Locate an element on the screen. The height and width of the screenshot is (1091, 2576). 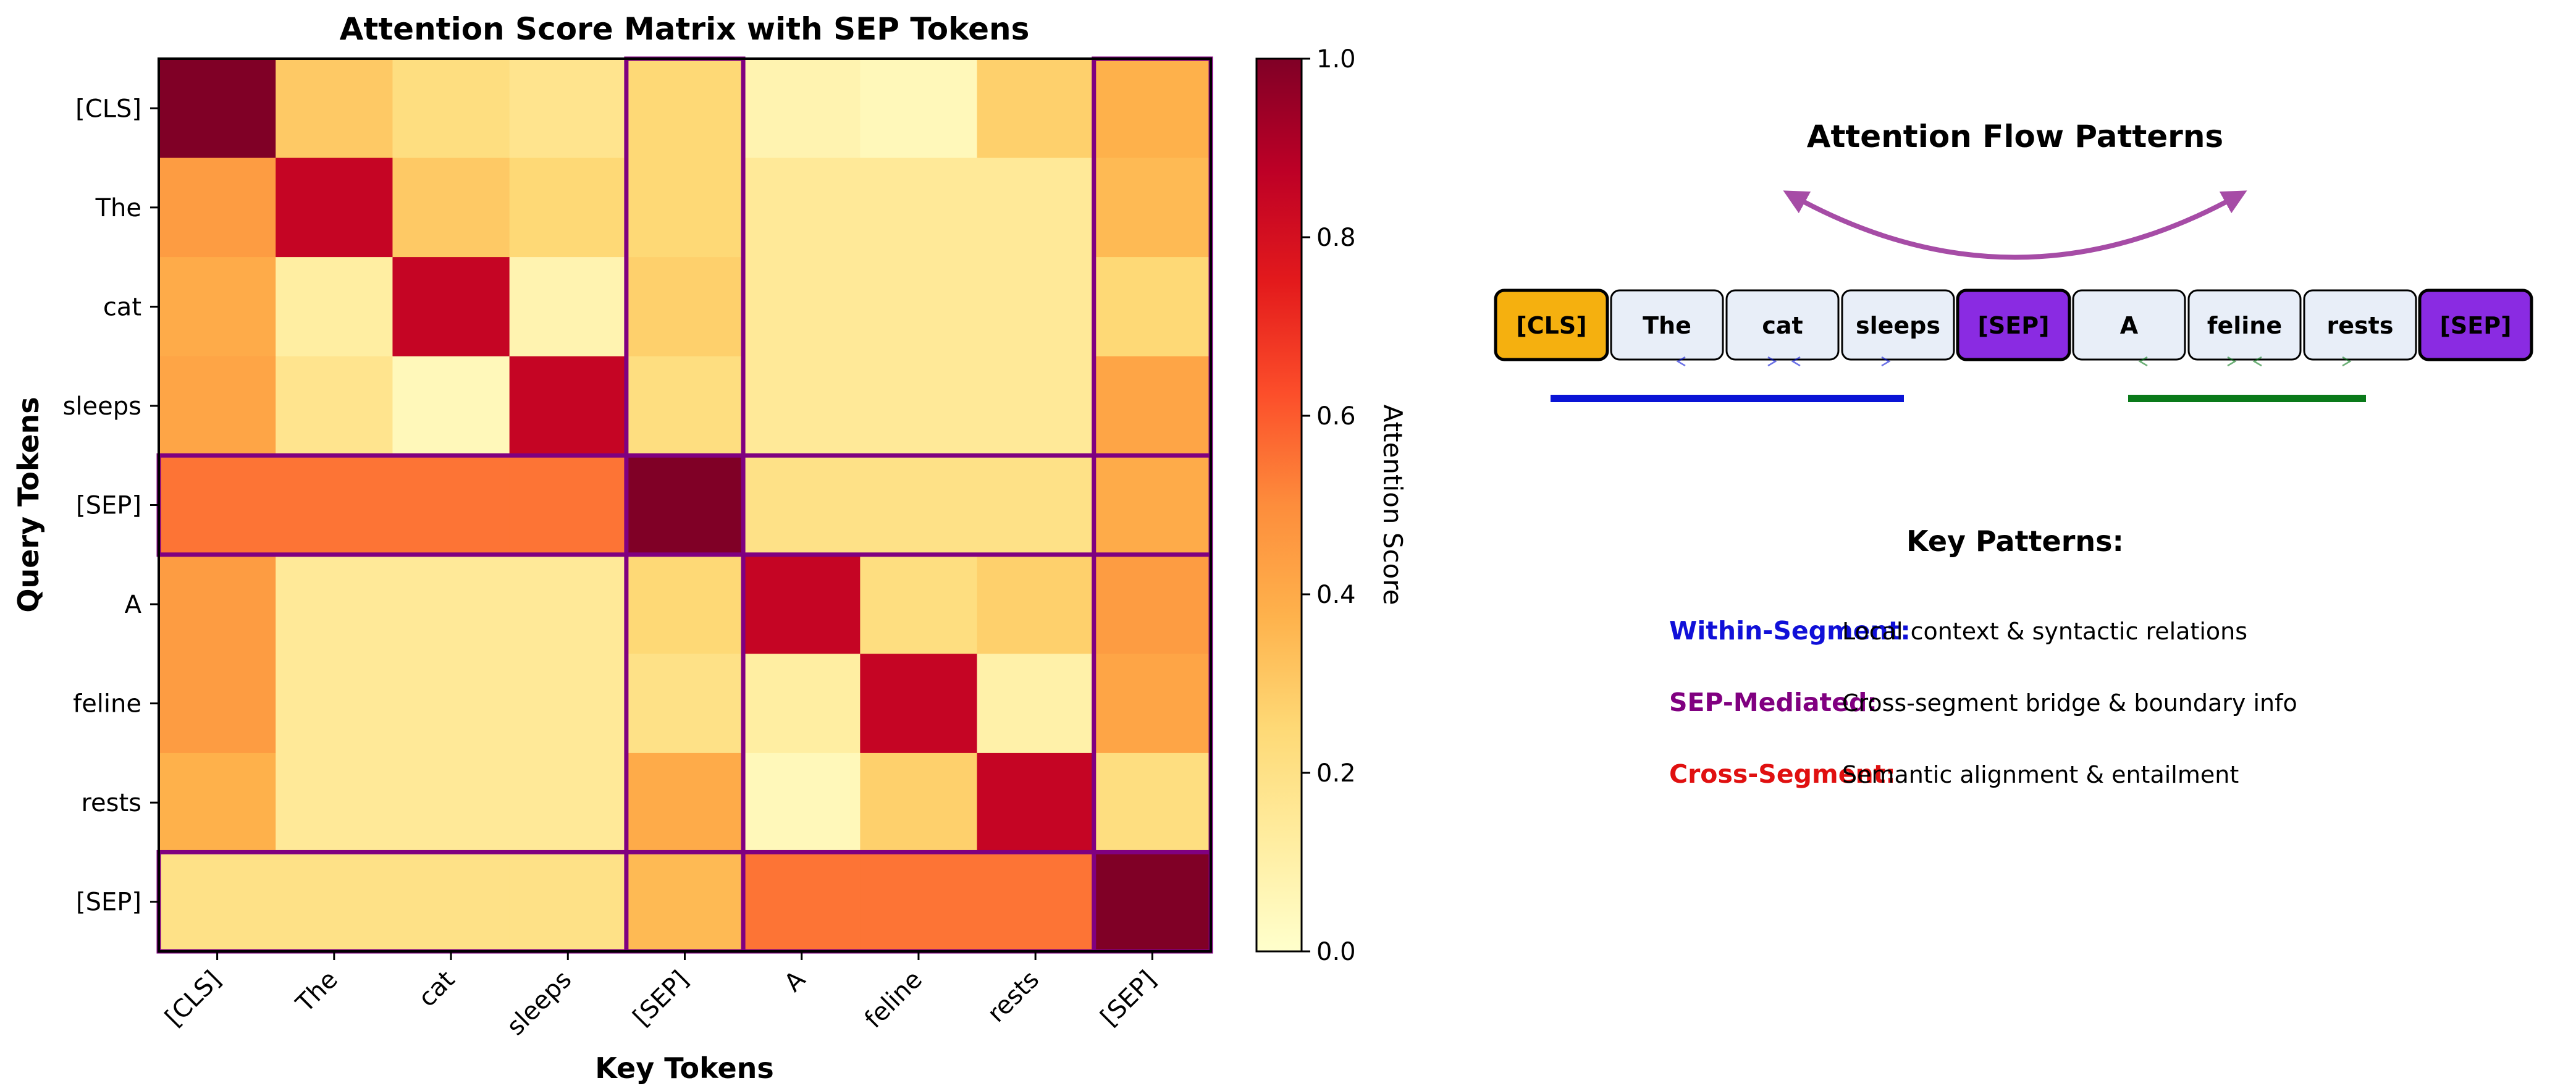
pattern-name: SEP-Mediated: is located at coordinates (1773, 702).